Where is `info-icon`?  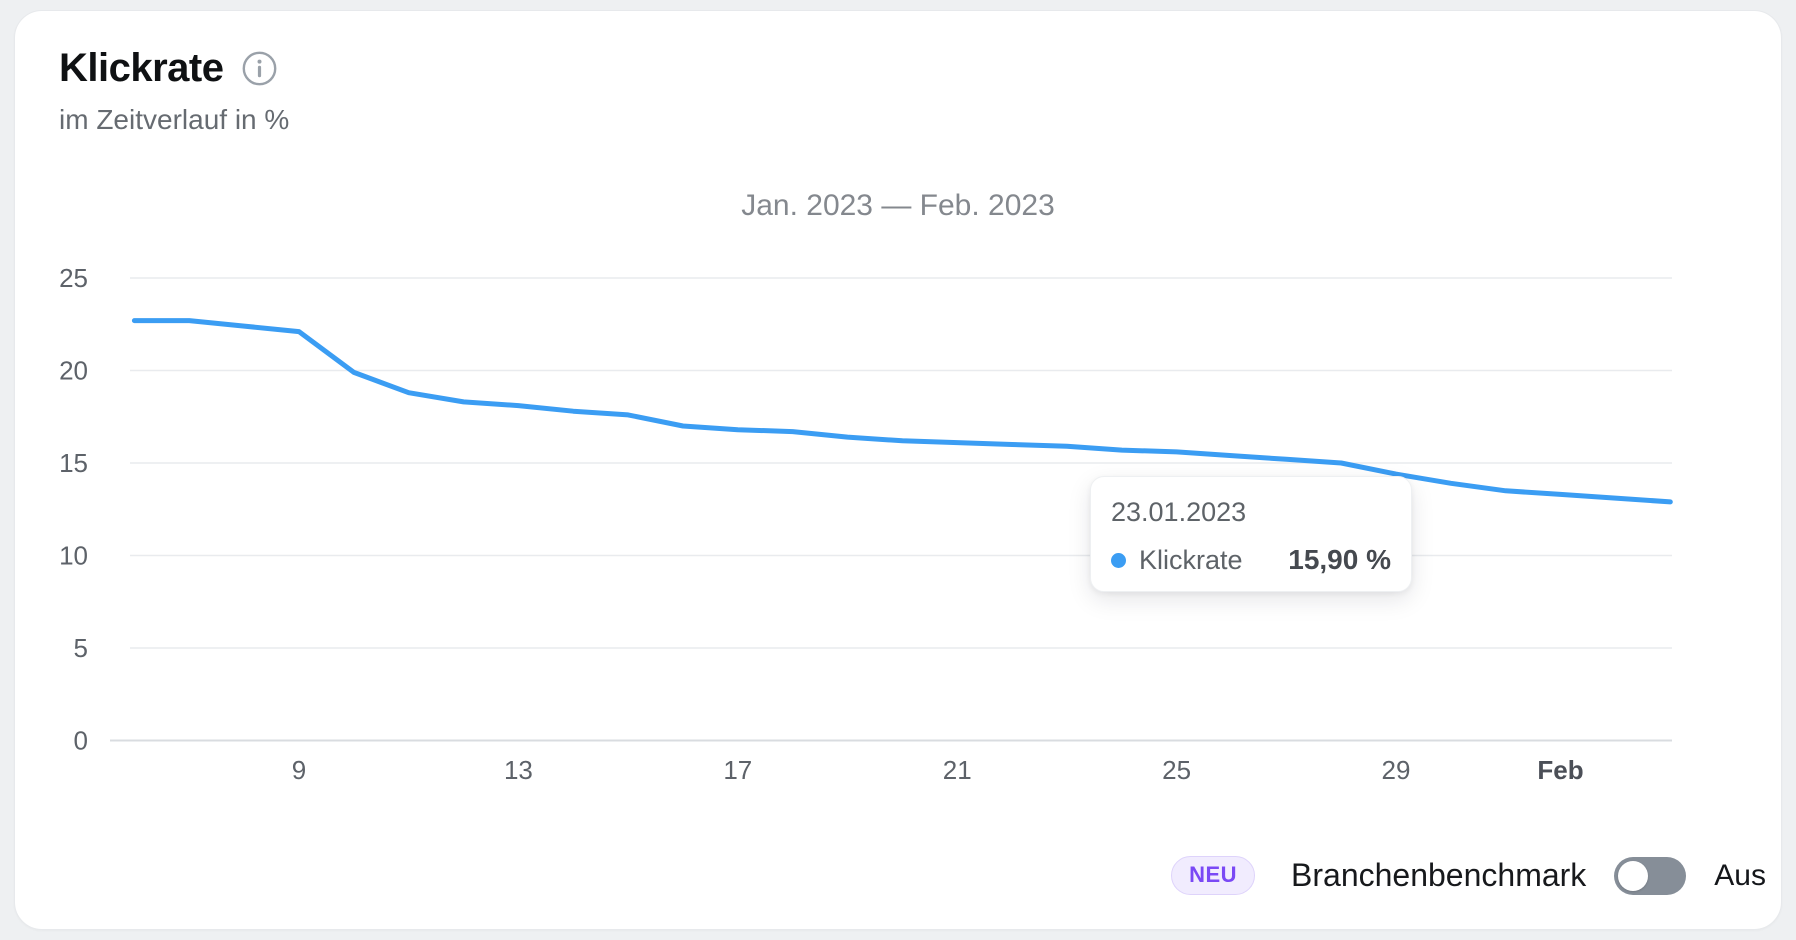 info-icon is located at coordinates (259, 68).